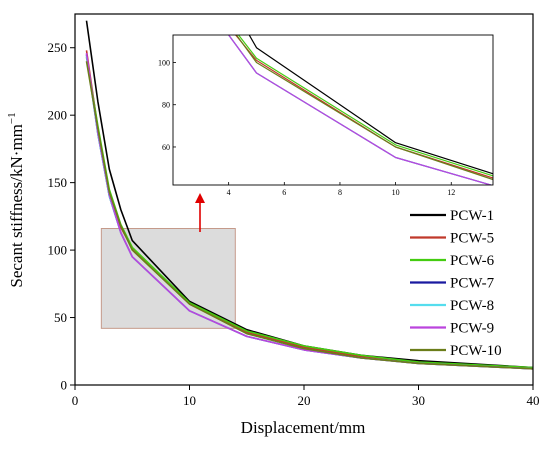 Image resolution: width=550 pixels, height=449 pixels. What do you see at coordinates (303, 427) in the screenshot?
I see `x-axis-title: Displacement/mm` at bounding box center [303, 427].